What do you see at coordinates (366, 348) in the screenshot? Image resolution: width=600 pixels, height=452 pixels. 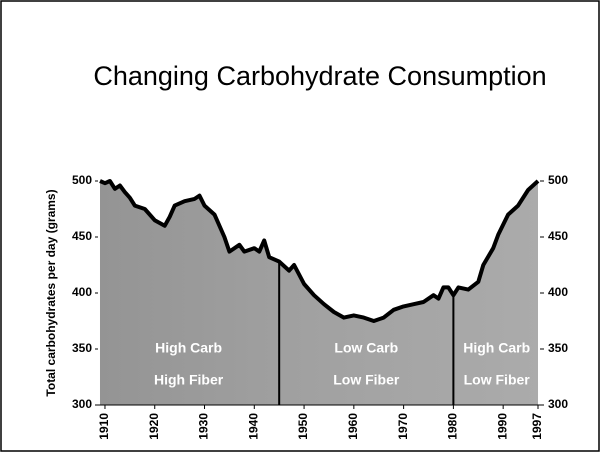 I see `region-label: Low Carb` at bounding box center [366, 348].